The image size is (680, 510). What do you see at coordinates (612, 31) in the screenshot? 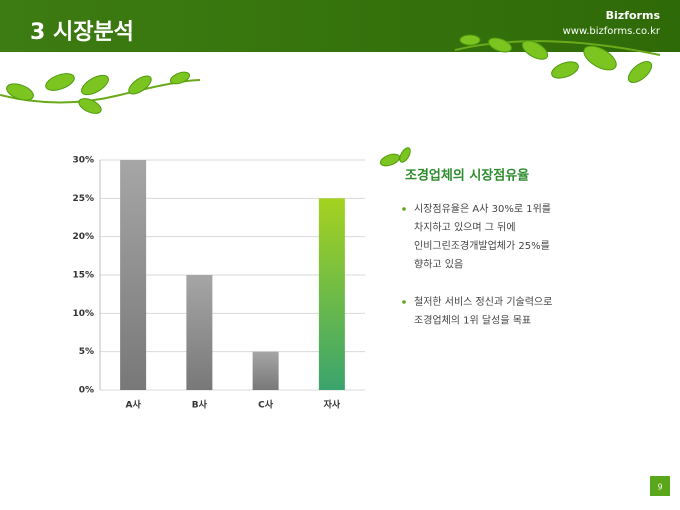
I see `brand-url: www.bizforms.co.kr` at bounding box center [612, 31].